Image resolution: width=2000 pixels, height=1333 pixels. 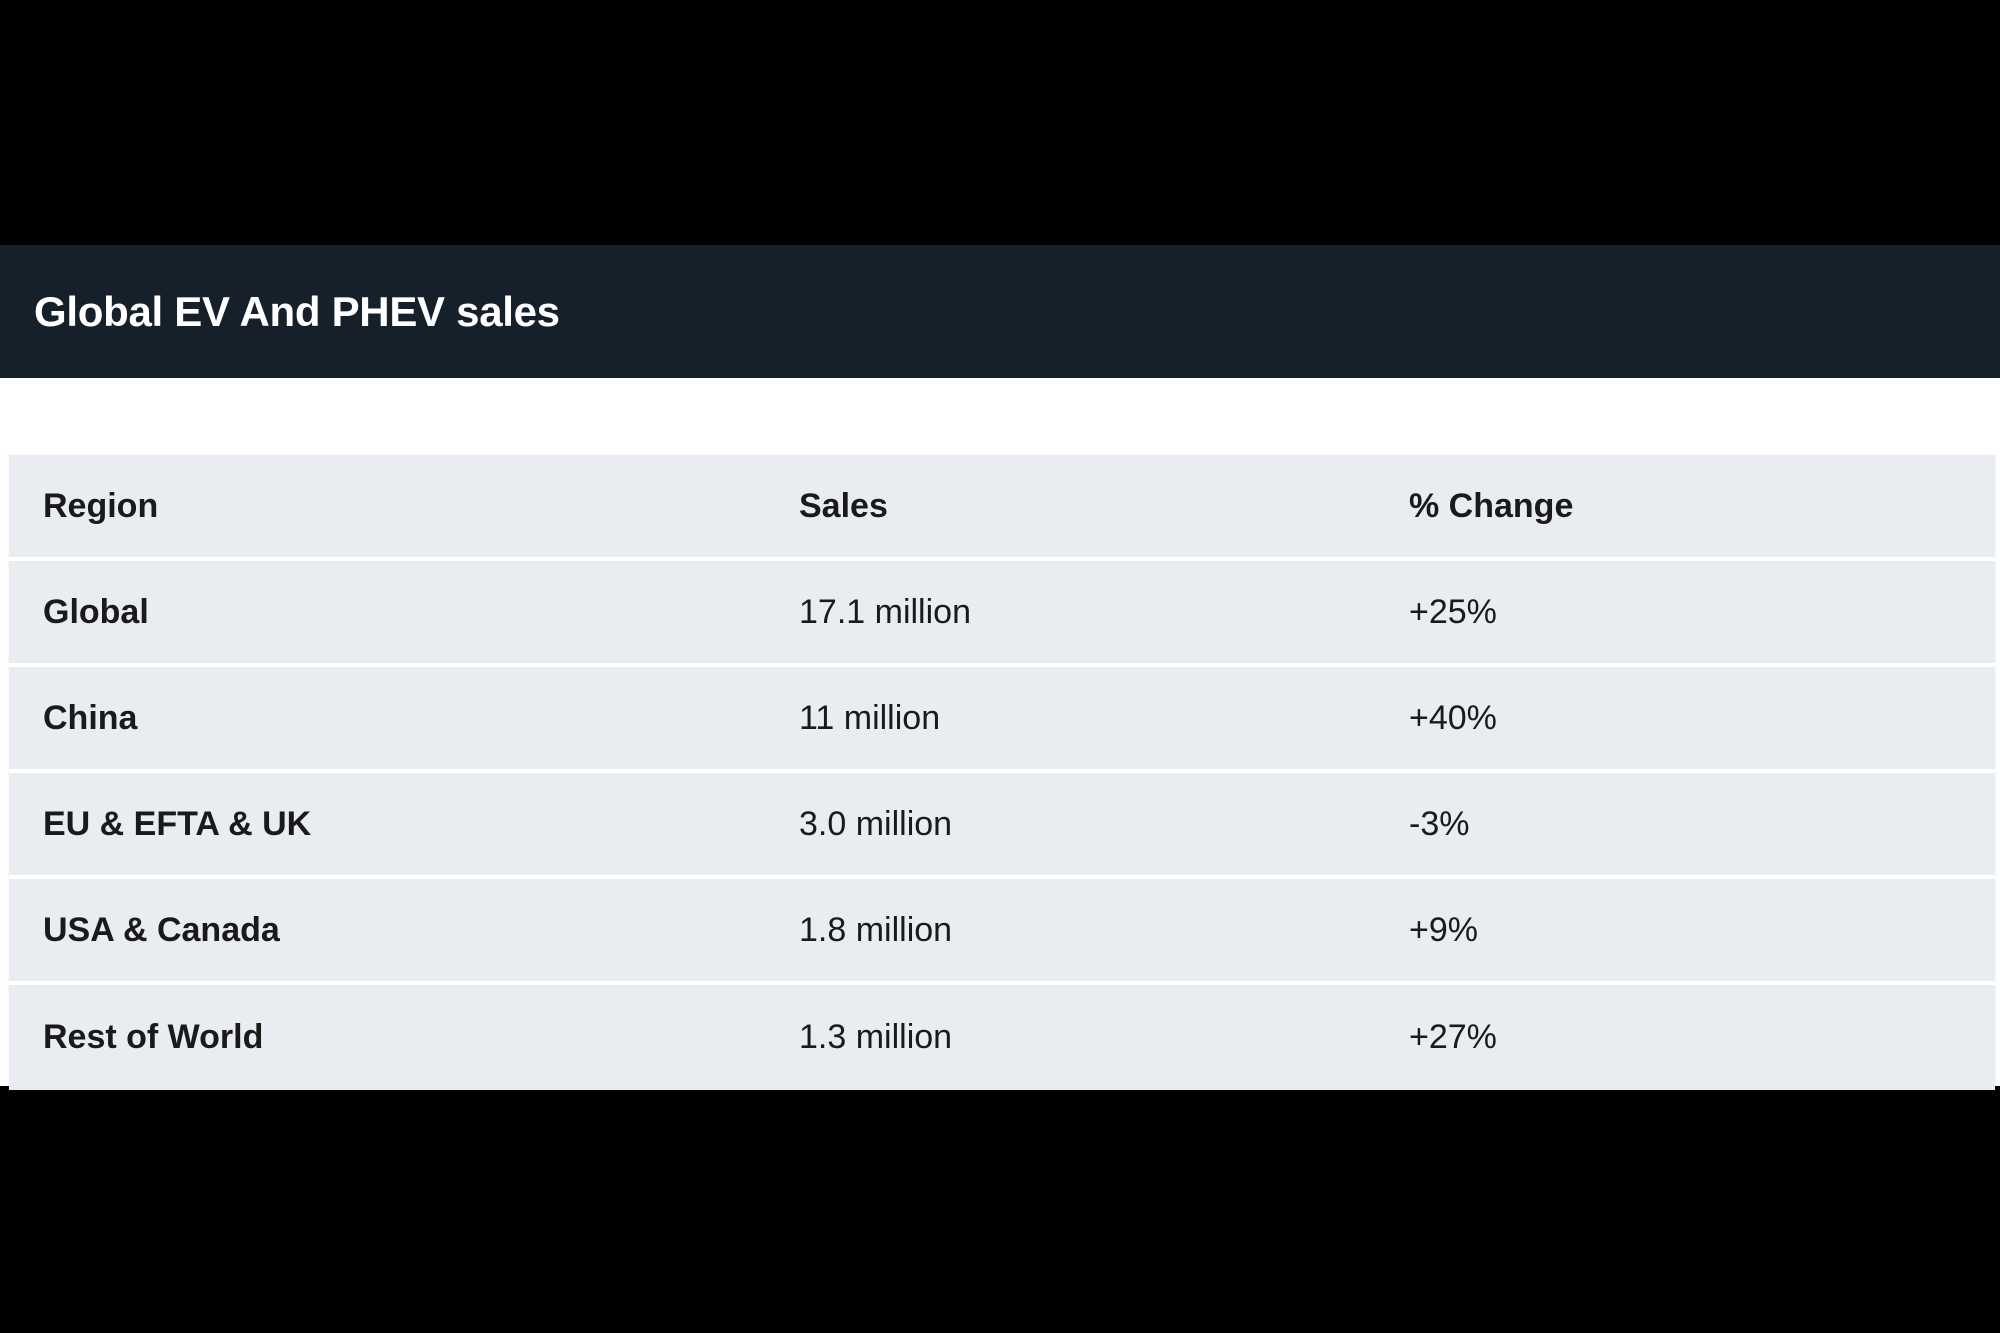 I want to click on change-cell: -3%, so click(x=1439, y=823).